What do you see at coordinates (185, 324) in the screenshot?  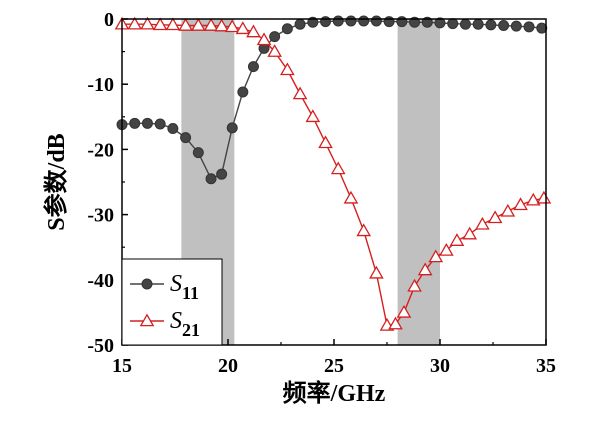 I see `legend-label-s21: S21` at bounding box center [185, 324].